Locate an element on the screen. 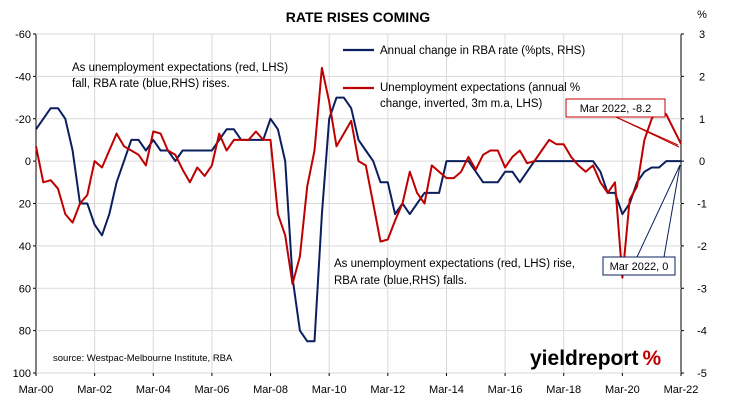 The width and height of the screenshot is (731, 400). left-tick-label: -40 is located at coordinates (23, 77).